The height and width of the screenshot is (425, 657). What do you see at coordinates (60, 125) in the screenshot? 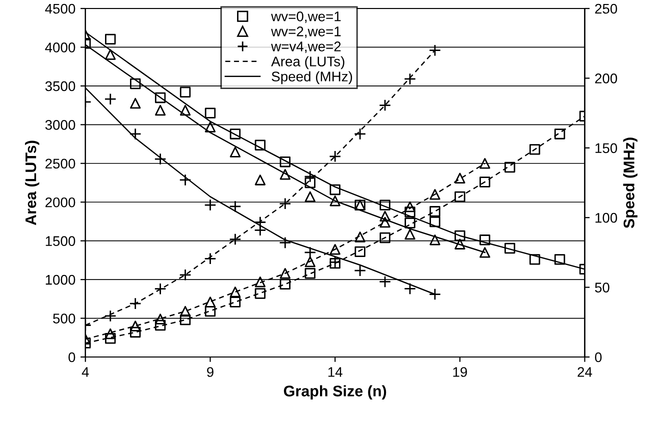
I see `y-tick-label: 3000` at bounding box center [60, 125].